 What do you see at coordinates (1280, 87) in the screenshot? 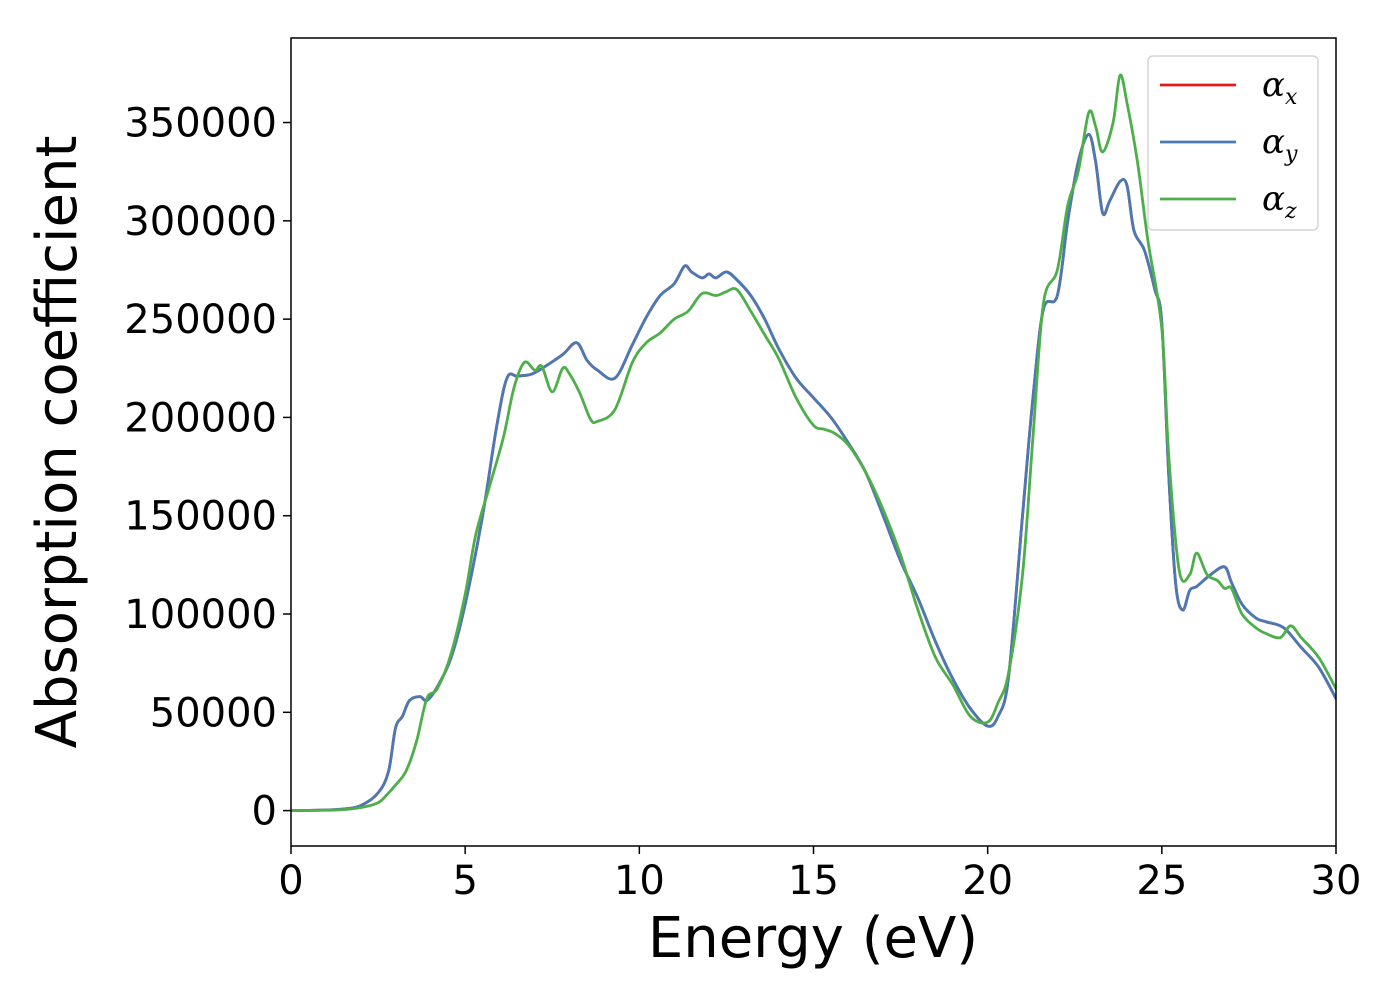
I see `legend-label-x: αx` at bounding box center [1280, 87].